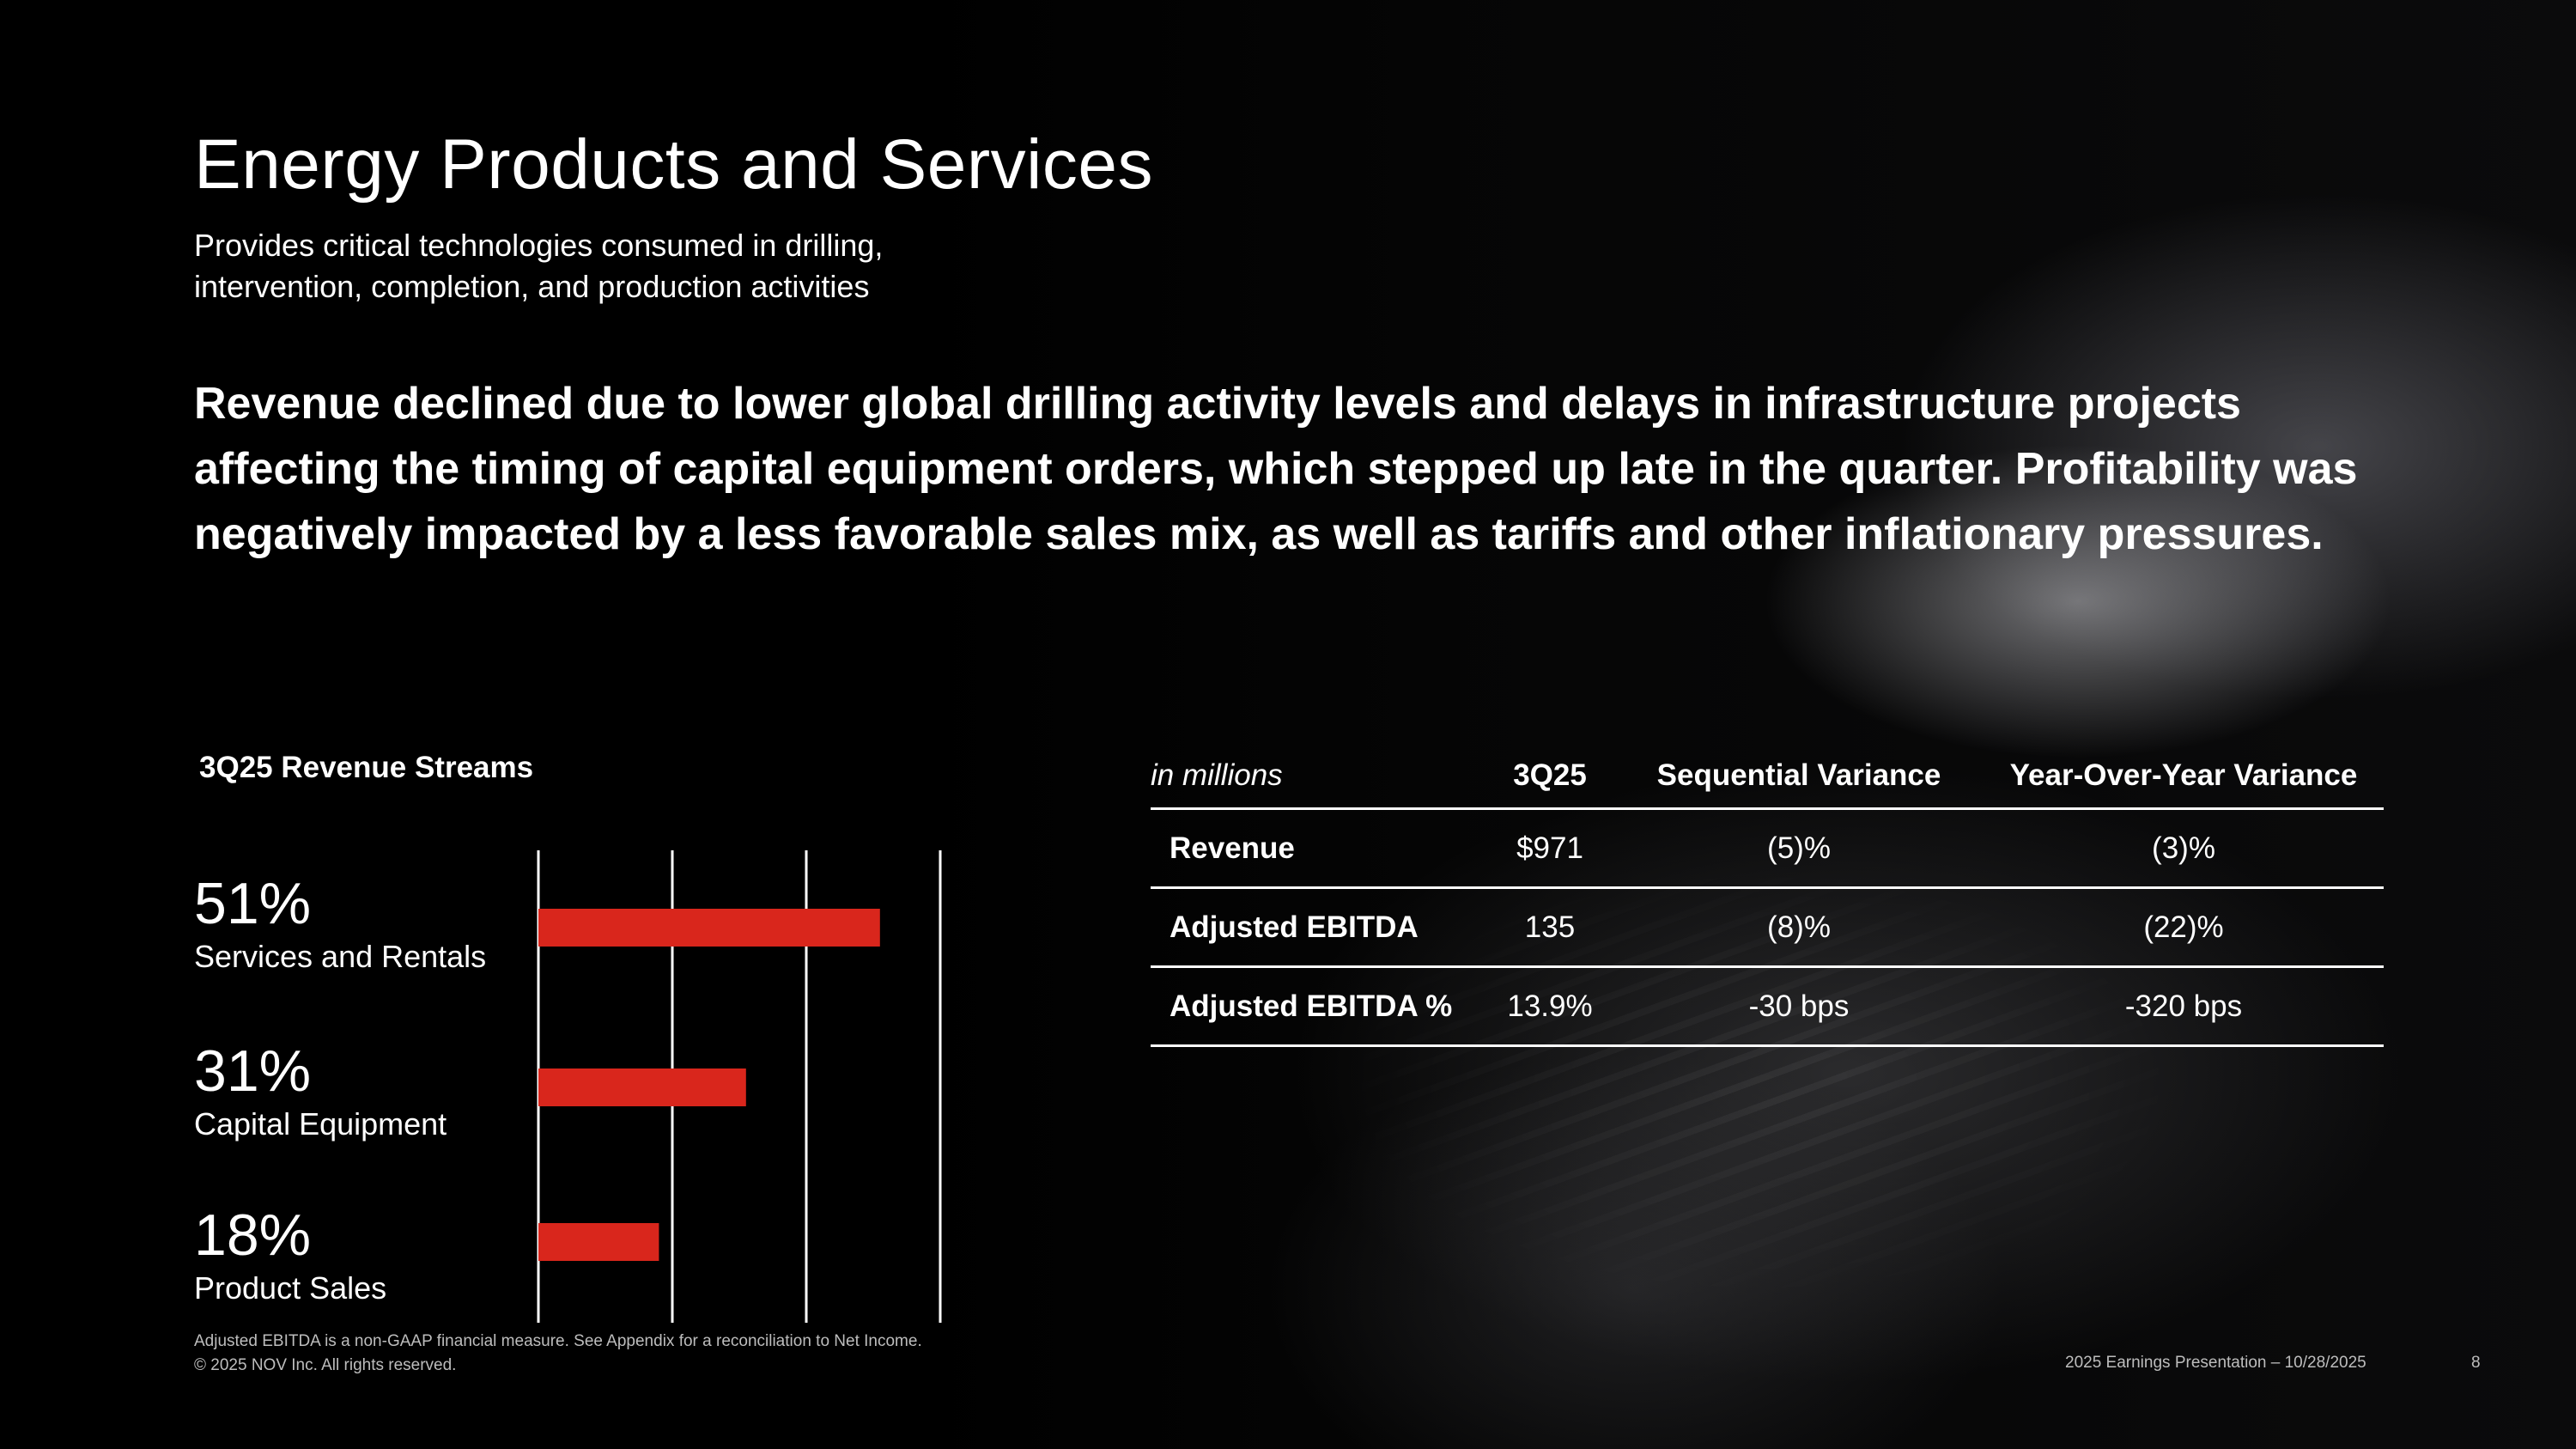 This screenshot has width=2576, height=1449. Describe the element at coordinates (2184, 848) in the screenshot. I see `cell-yoy: (3)%` at that location.